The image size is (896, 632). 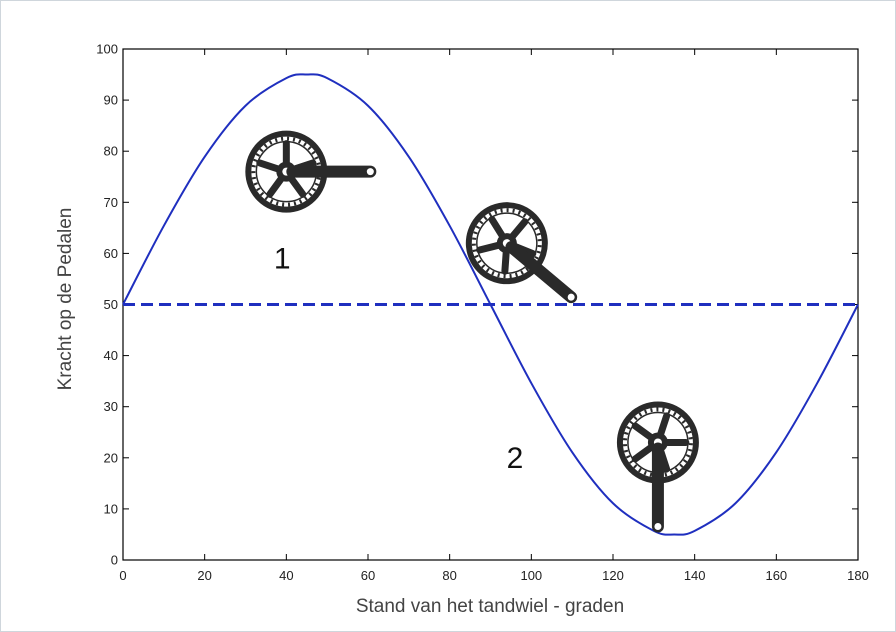 I want to click on y-tick-label: 100, so click(x=107, y=49).